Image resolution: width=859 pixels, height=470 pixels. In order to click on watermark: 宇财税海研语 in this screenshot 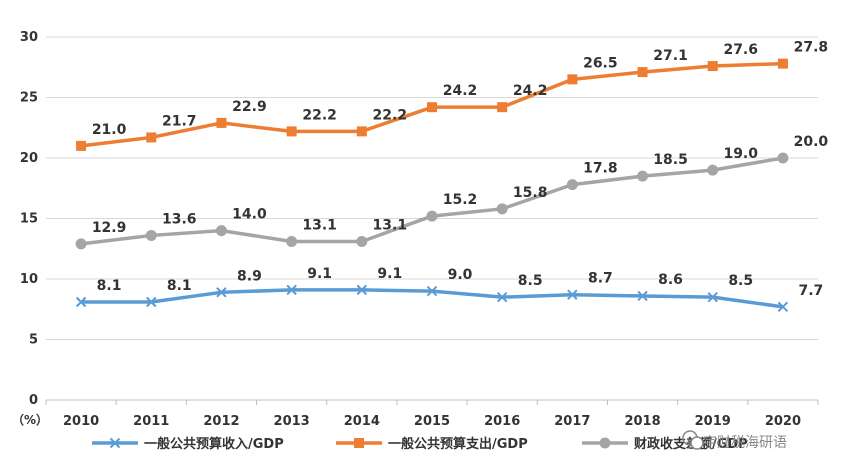, I will do `click(734, 440)`.